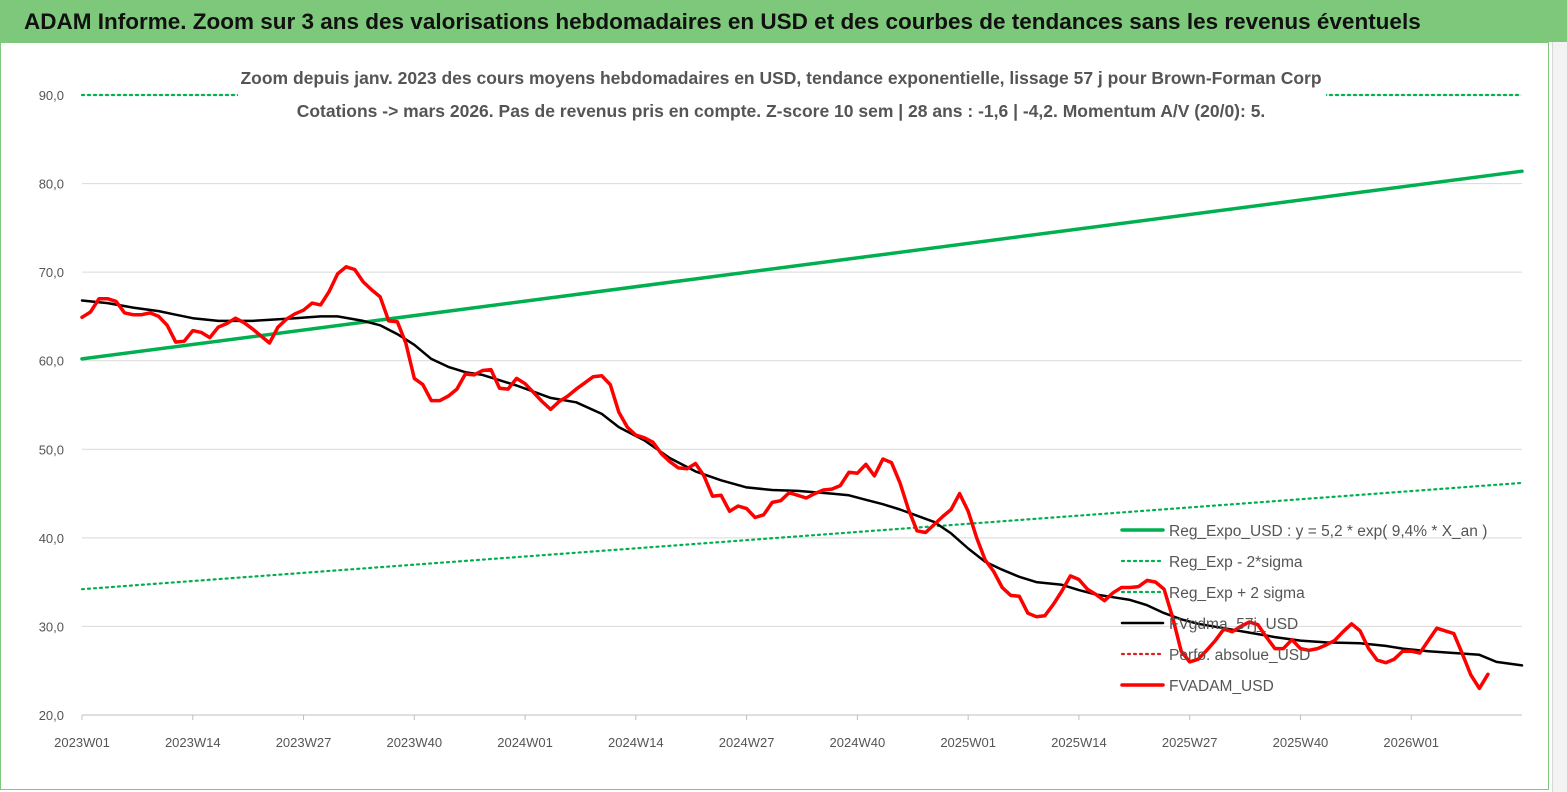 This screenshot has width=1567, height=792. Describe the element at coordinates (968, 742) in the screenshot. I see `x-tick-label: 2025W01` at that location.